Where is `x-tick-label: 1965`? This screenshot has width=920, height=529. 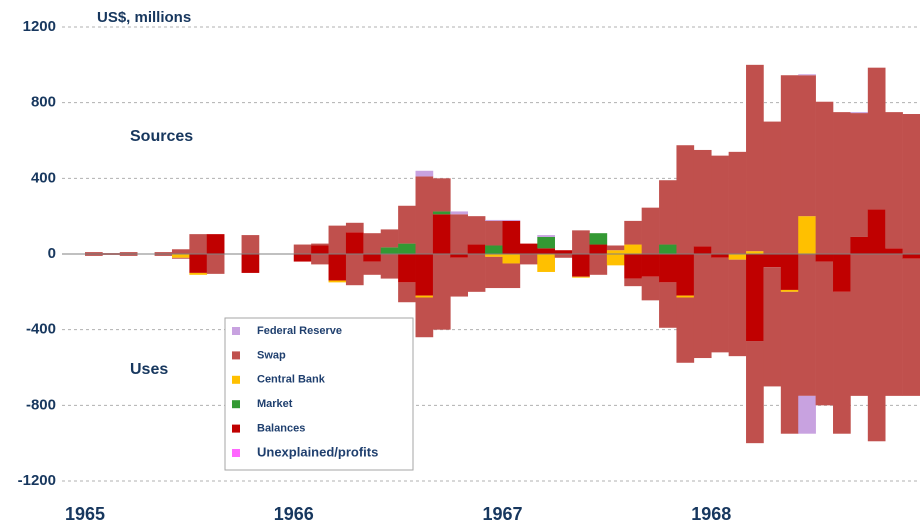
x-tick-label: 1965 is located at coordinates (85, 514).